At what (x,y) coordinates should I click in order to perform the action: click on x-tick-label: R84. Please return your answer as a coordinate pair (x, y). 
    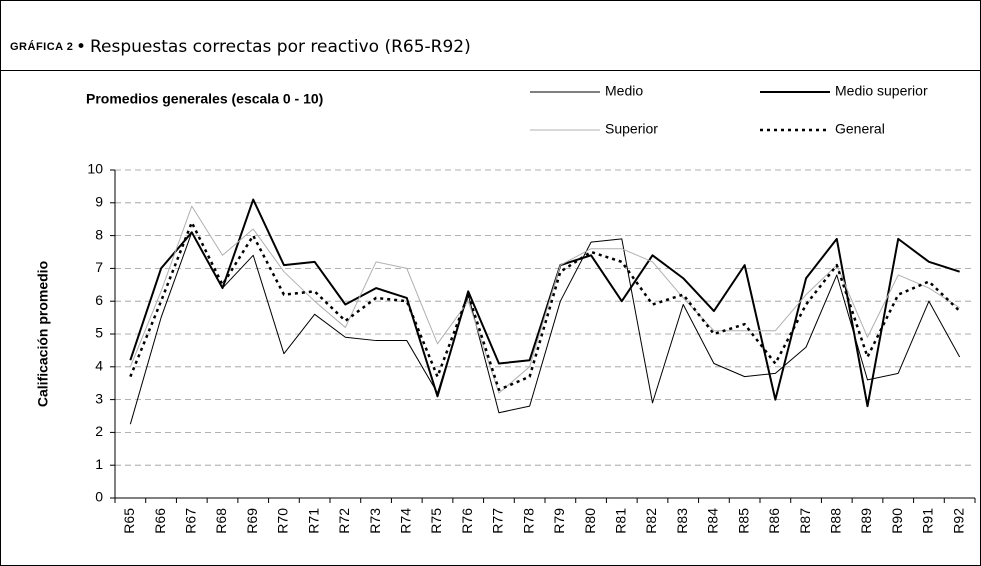
    Looking at the image, I should click on (713, 521).